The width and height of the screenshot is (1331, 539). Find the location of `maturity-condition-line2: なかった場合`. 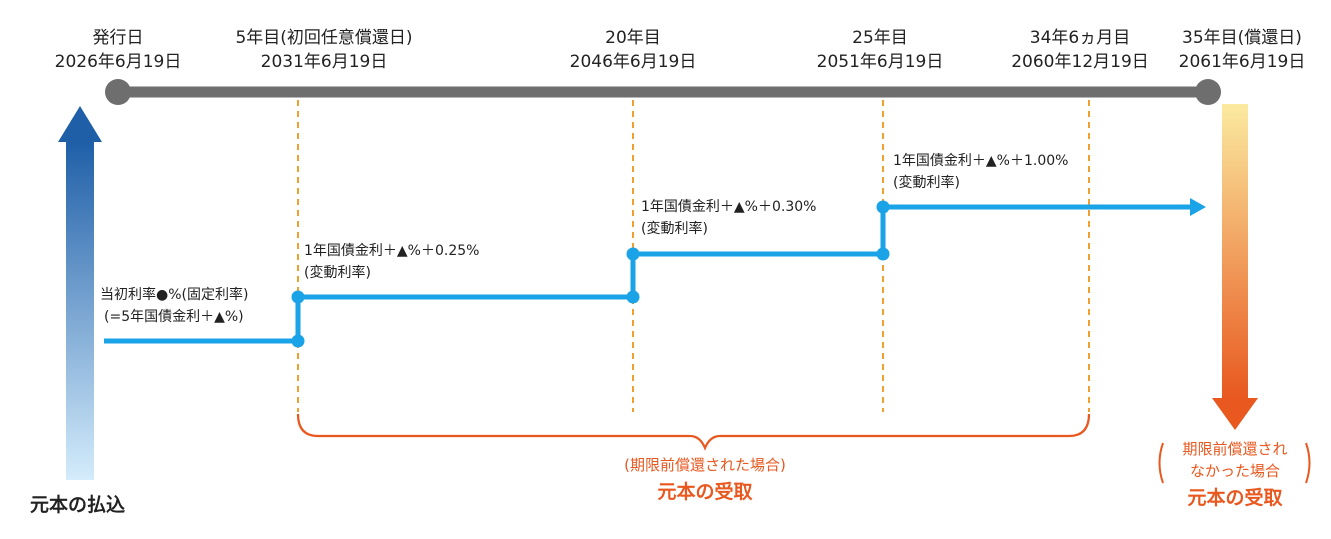

maturity-condition-line2: なかった場合 is located at coordinates (1235, 471).